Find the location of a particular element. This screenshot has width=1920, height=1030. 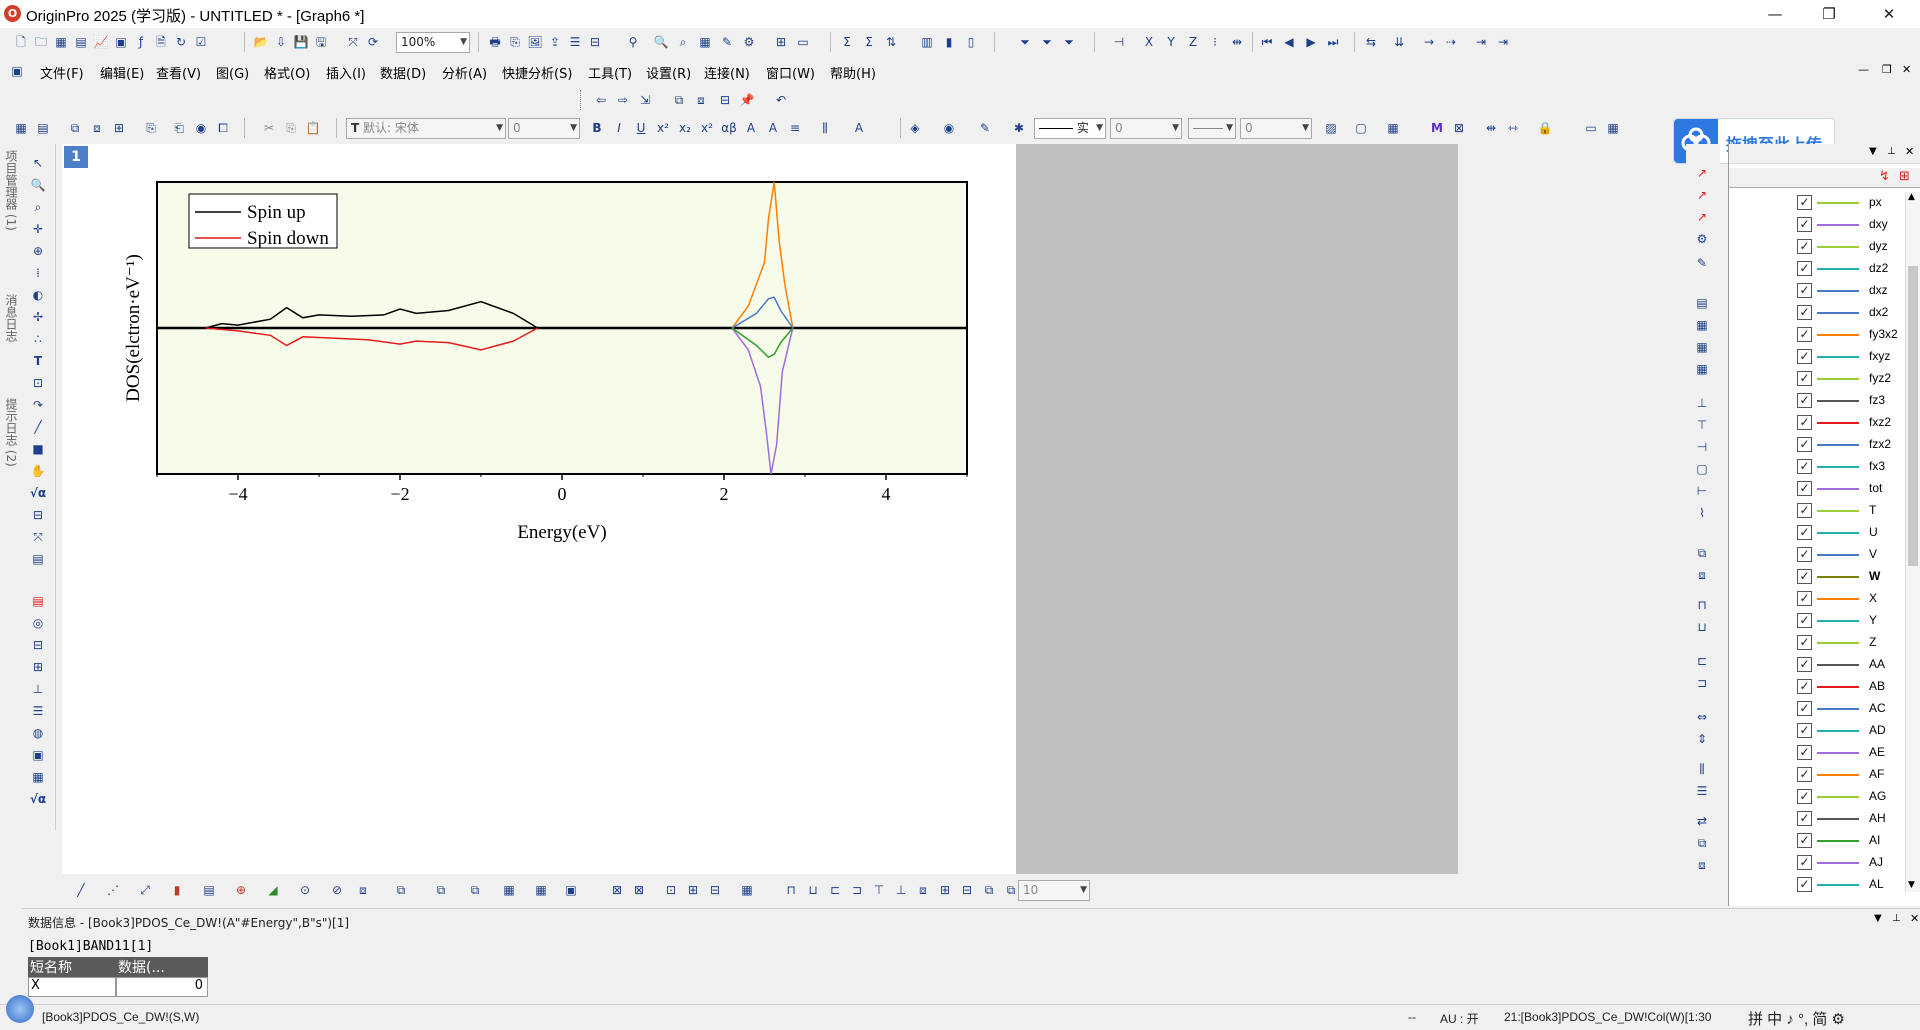

sort-icon: ⇅ is located at coordinates (891, 42).